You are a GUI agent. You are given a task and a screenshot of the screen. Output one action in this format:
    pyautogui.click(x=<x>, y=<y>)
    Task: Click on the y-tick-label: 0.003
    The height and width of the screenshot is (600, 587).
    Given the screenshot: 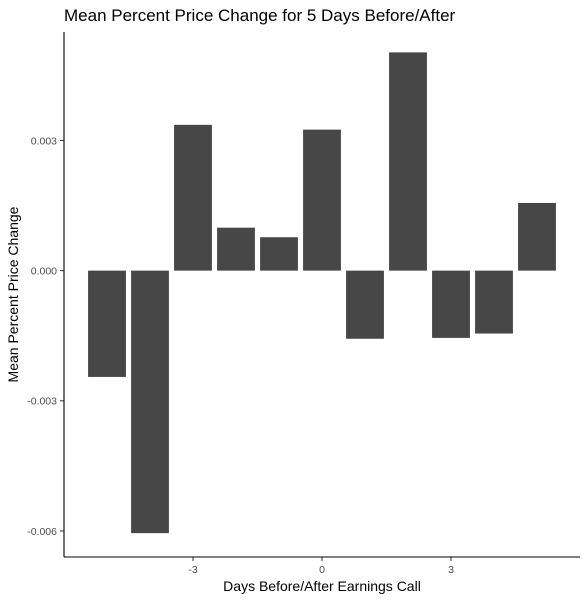 What is the action you would take?
    pyautogui.click(x=44, y=141)
    